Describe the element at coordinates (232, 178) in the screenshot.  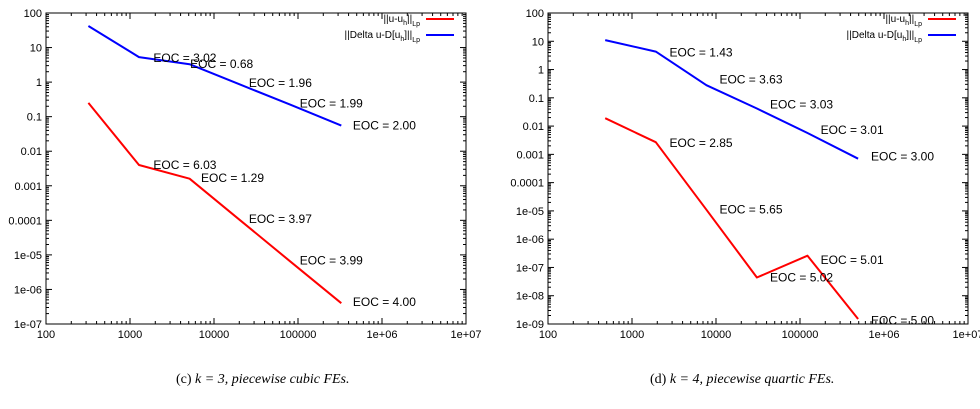
I see `eoc-annotation: EOC = 1.29` at that location.